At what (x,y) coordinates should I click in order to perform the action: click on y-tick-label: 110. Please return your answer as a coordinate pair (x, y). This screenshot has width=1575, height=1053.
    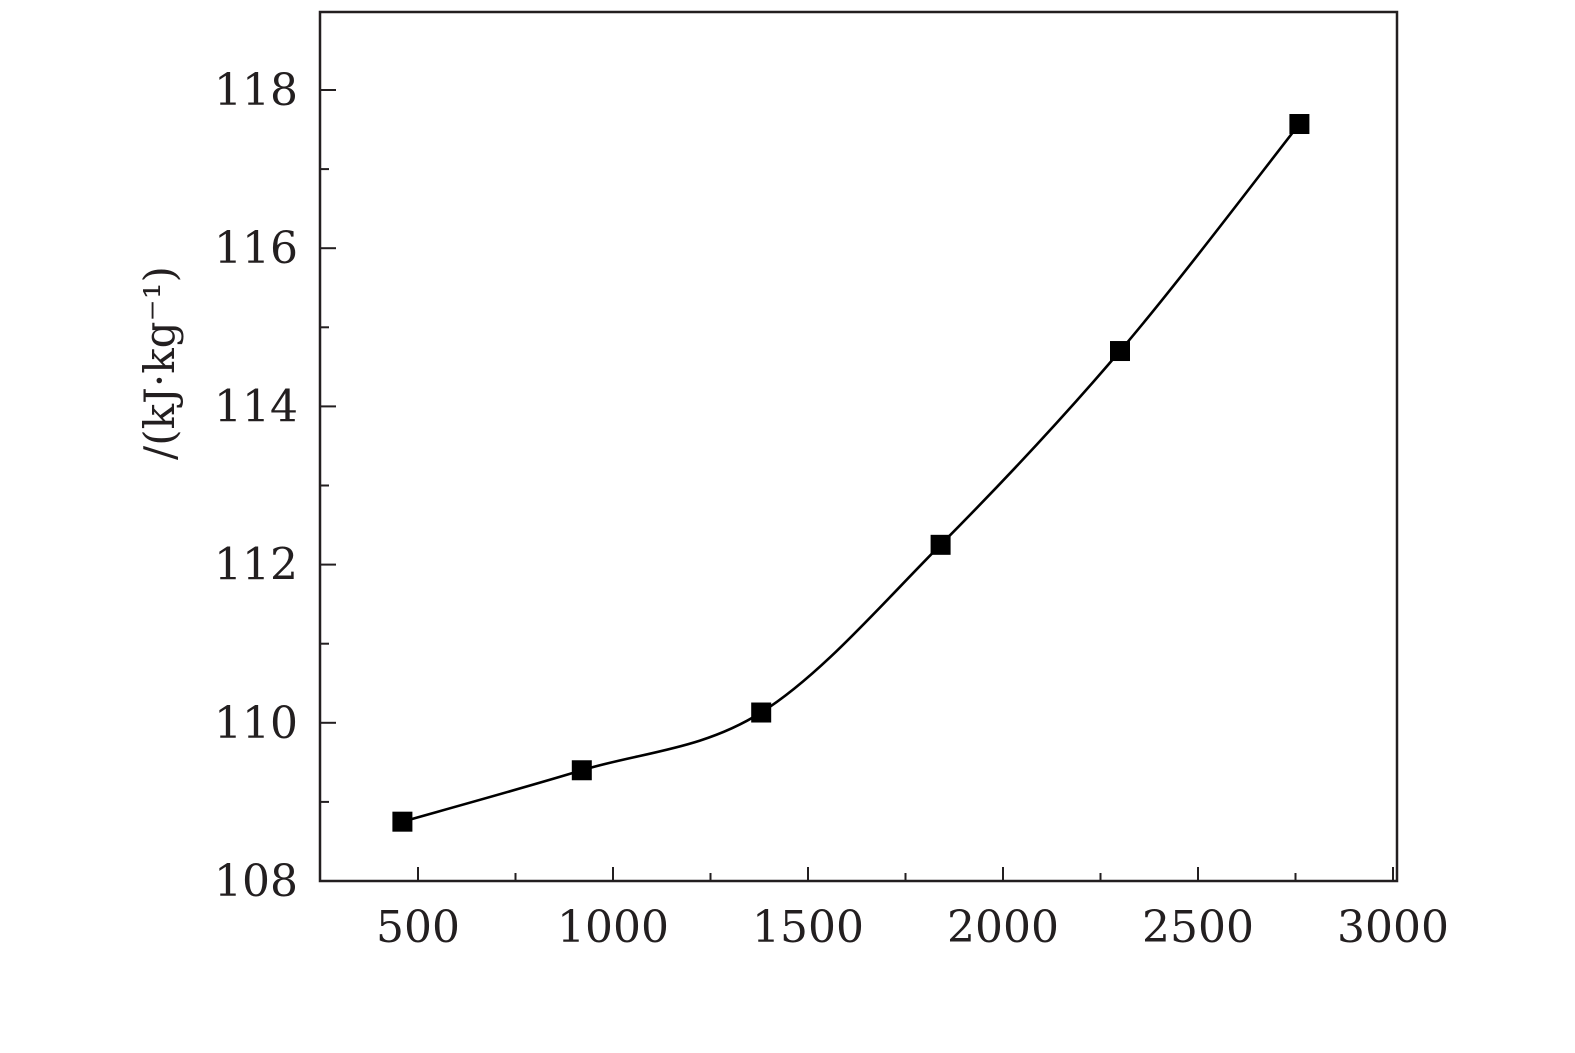
    Looking at the image, I should click on (256, 723).